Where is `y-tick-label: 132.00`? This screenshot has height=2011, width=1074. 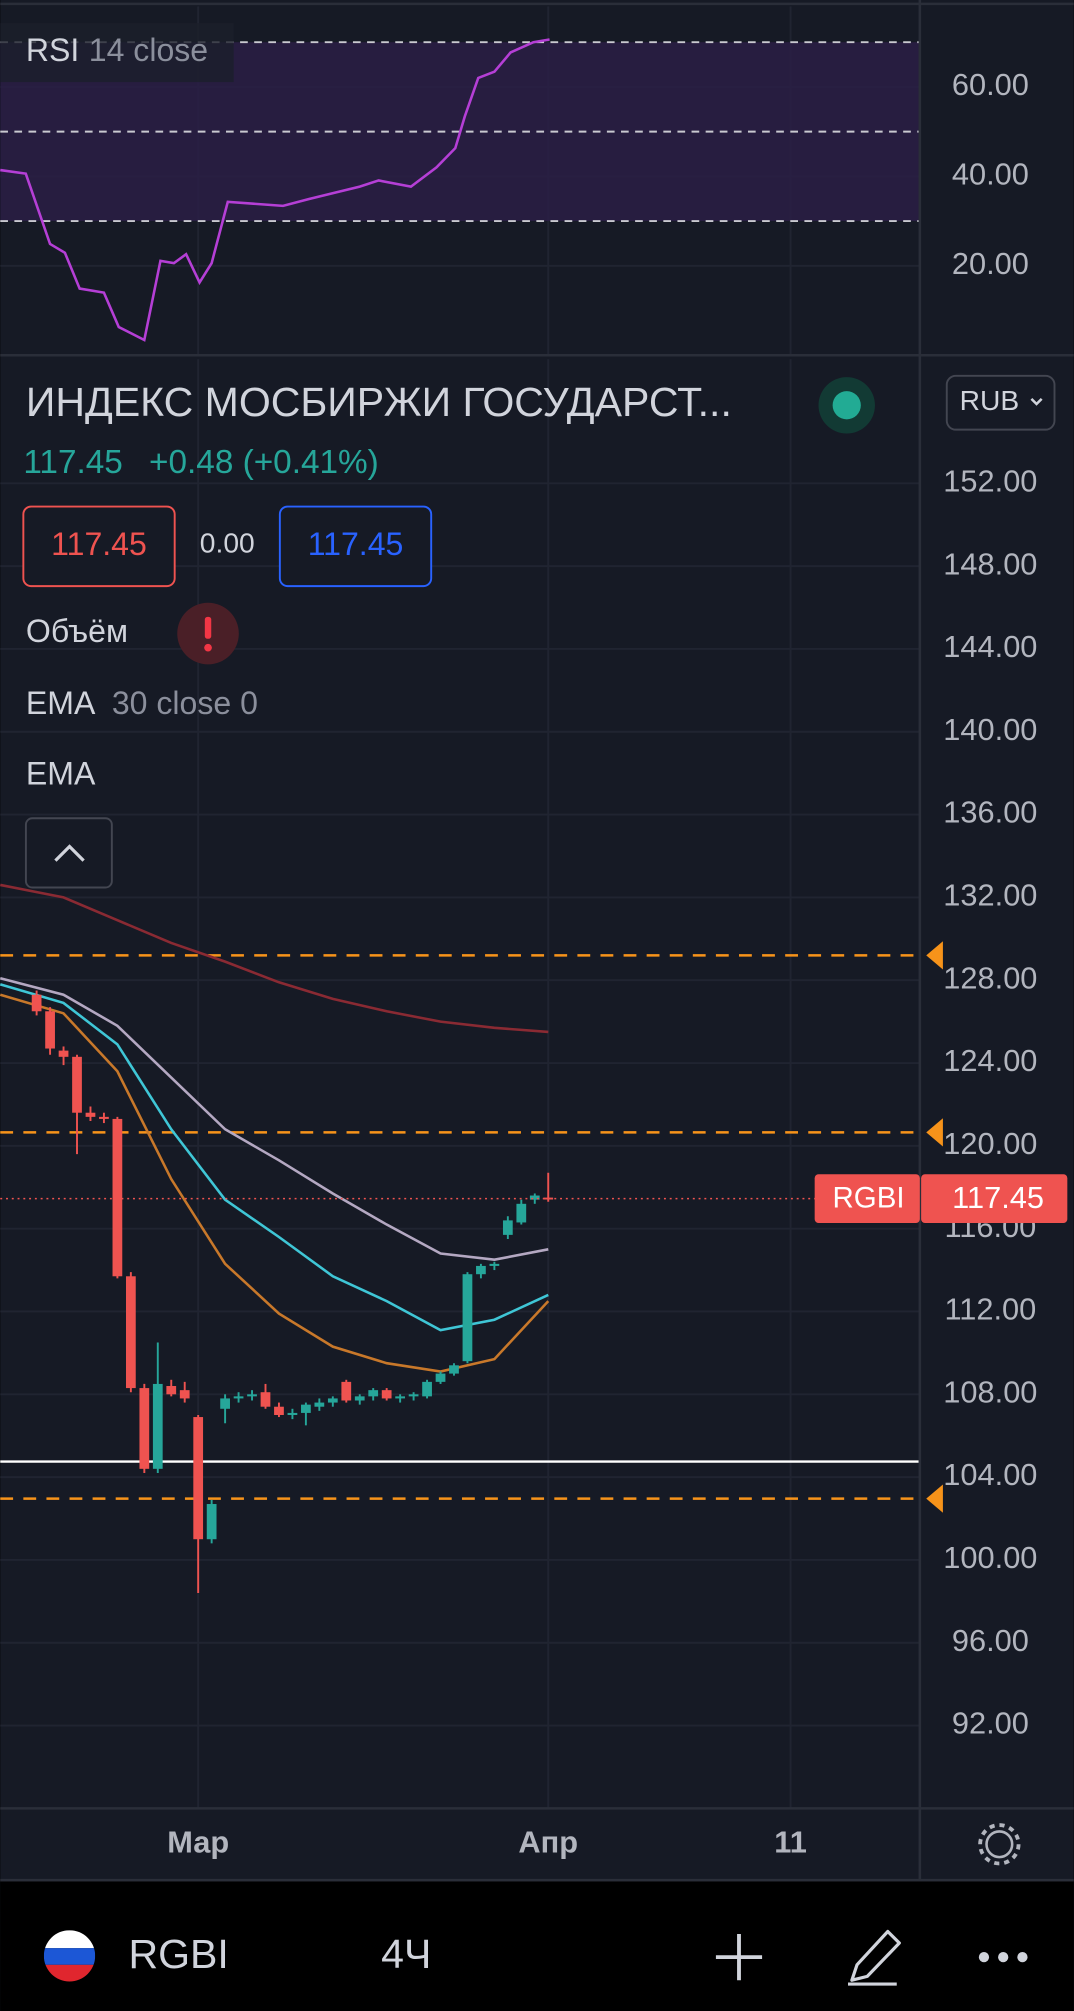 y-tick-label: 132.00 is located at coordinates (990, 895).